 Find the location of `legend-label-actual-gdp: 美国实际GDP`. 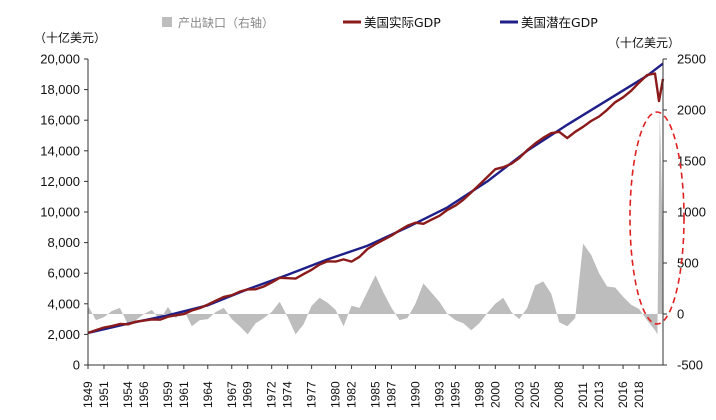

legend-label-actual-gdp: 美国实际GDP is located at coordinates (402, 22).